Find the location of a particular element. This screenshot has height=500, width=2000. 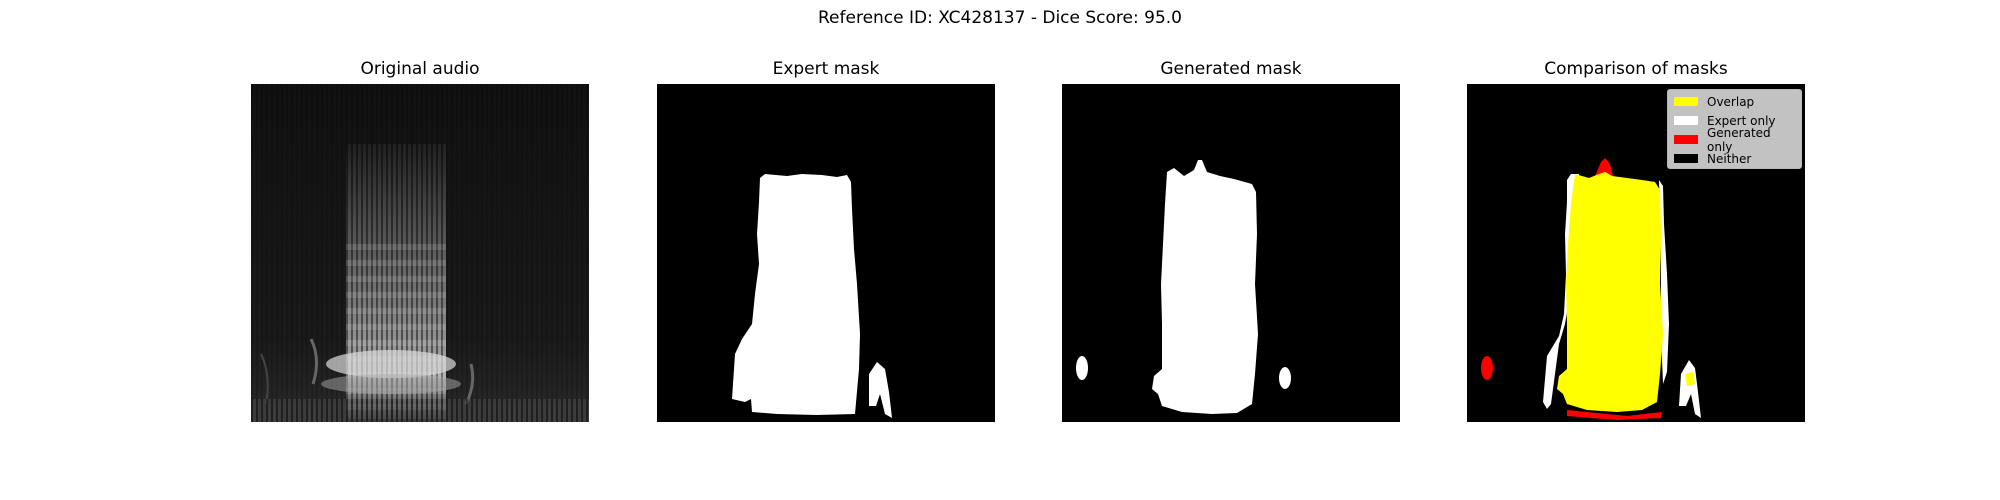

legend-item-overlap: Overlap is located at coordinates (1734, 101).